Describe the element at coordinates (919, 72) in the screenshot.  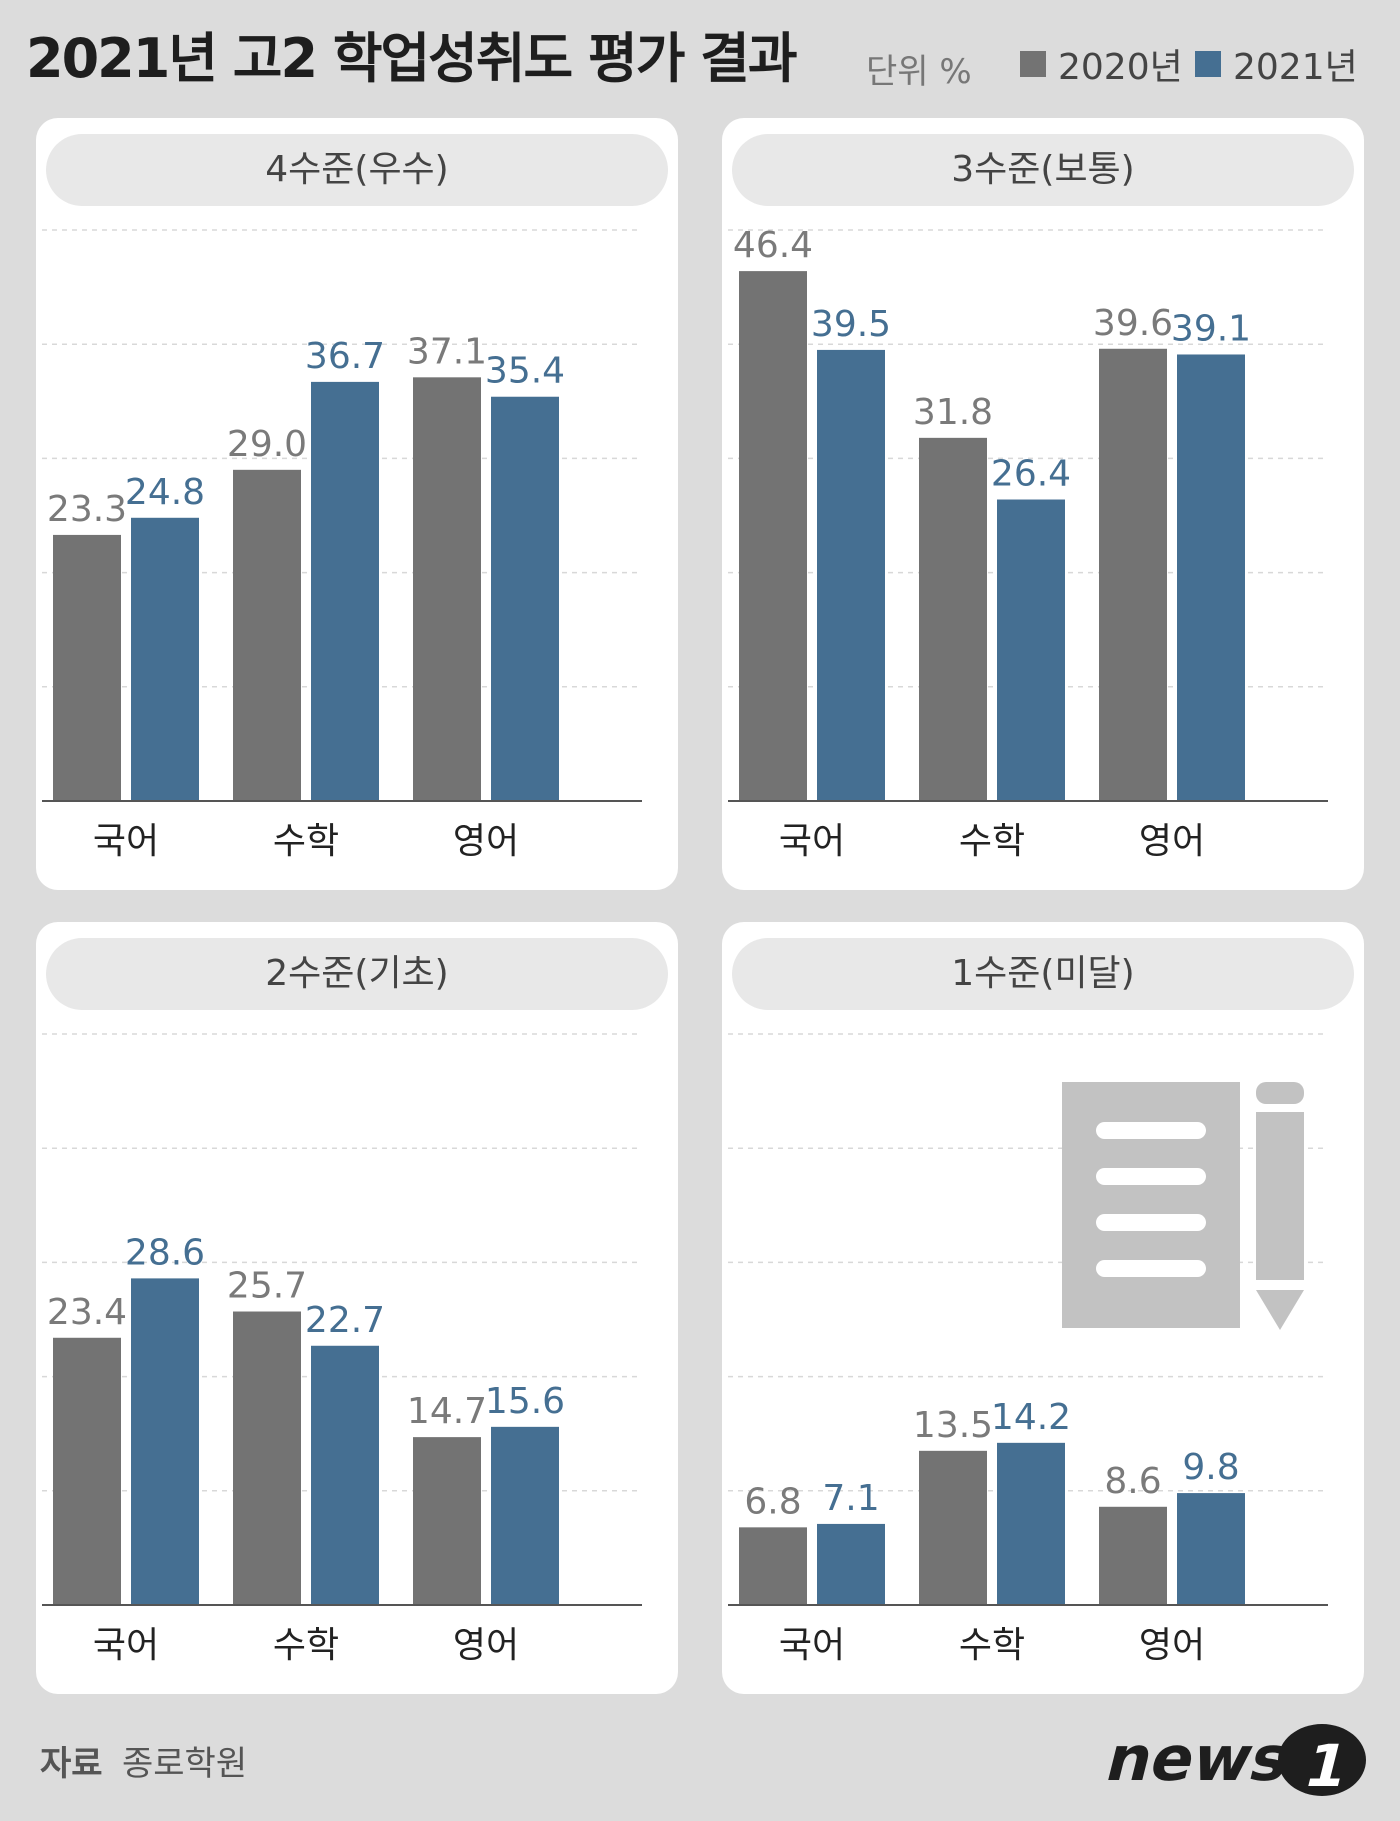
I see `unit-label: 단위 %` at that location.